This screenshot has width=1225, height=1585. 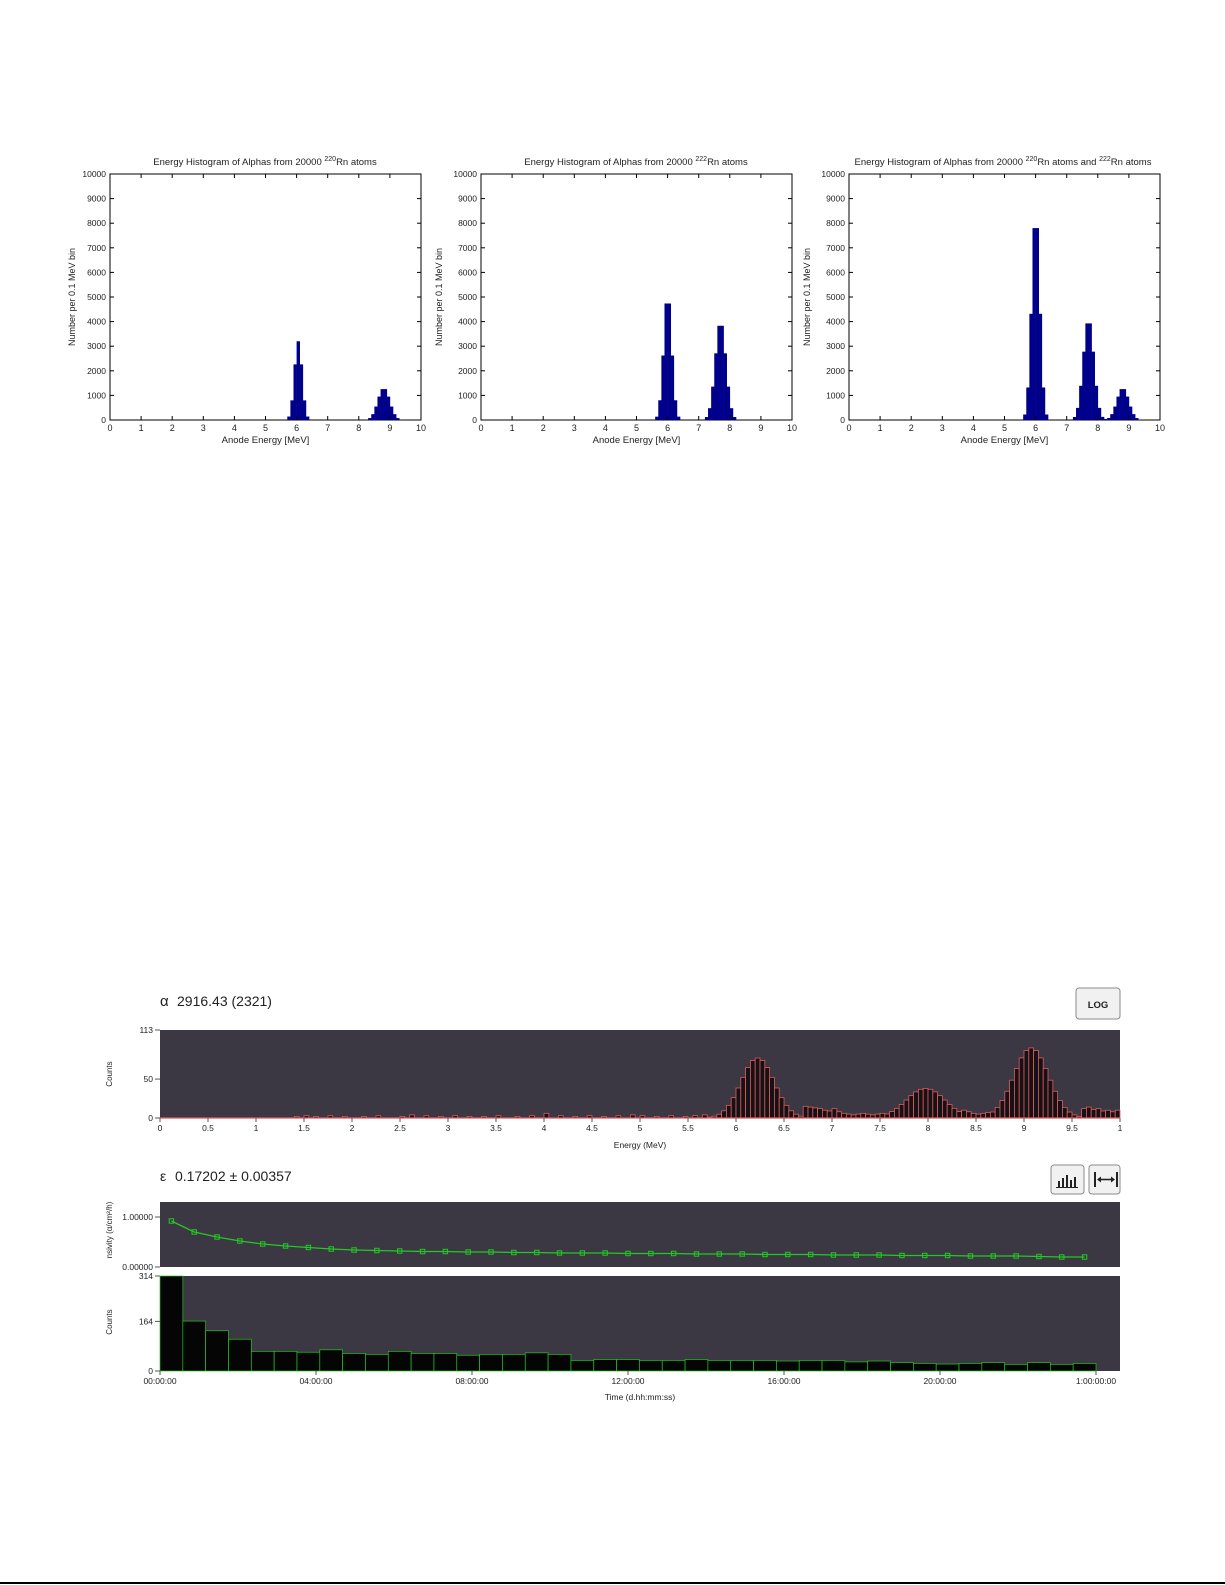 I want to click on x-tick-label: 2, so click(x=352, y=1128).